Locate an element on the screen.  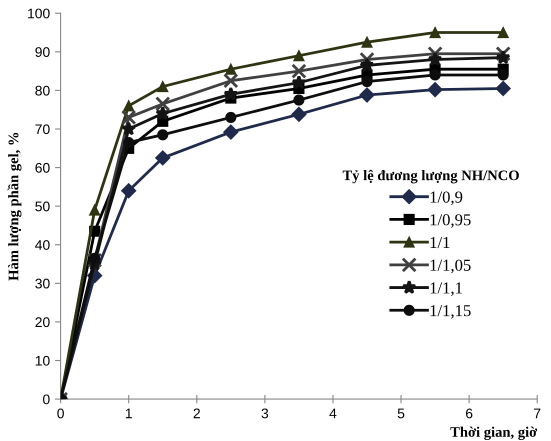
x-axis-title: Thời gian, giờ is located at coordinates (494, 433).